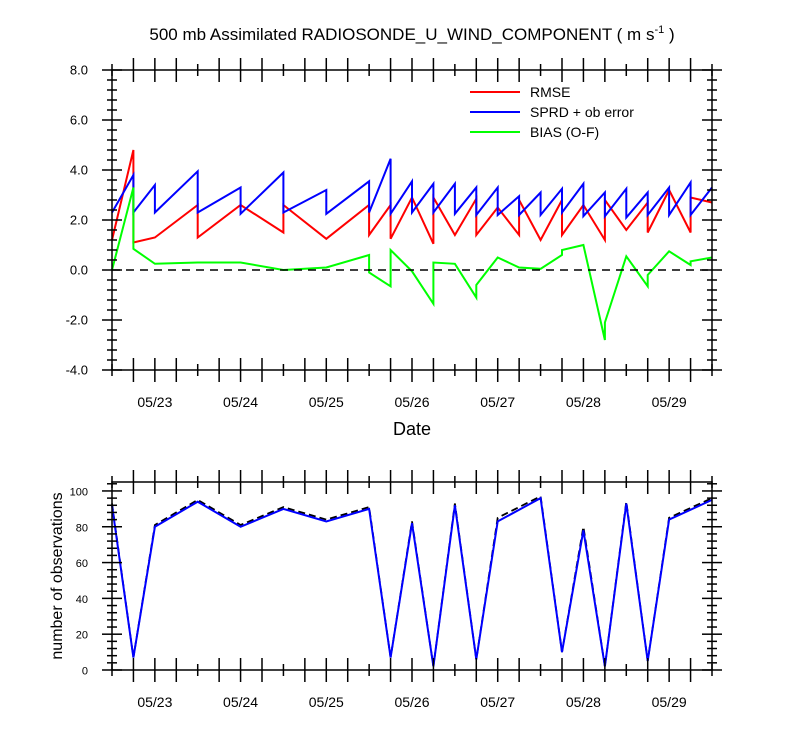  What do you see at coordinates (79, 70) in the screenshot?
I see `y-tick-label: 8.0` at bounding box center [79, 70].